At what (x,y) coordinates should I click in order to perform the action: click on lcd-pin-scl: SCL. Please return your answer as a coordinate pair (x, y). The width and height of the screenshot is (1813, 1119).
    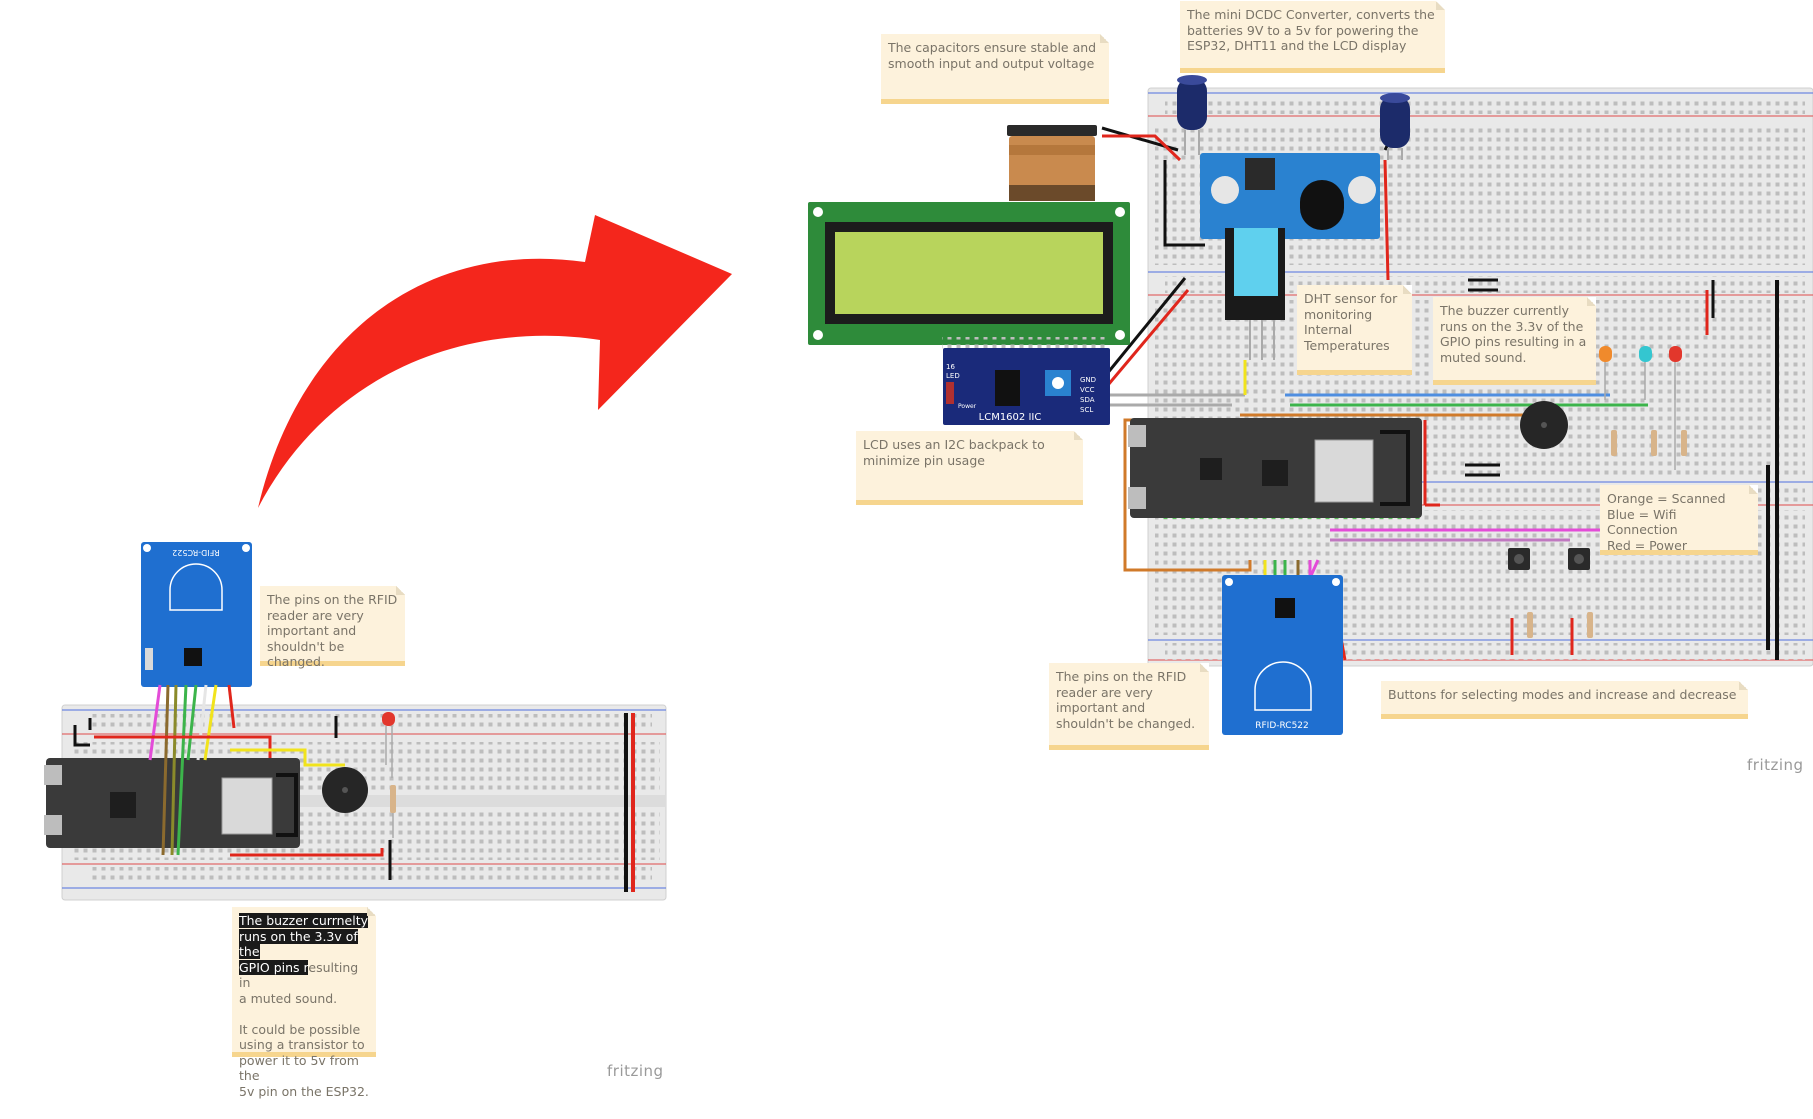
    Looking at the image, I should click on (1086, 410).